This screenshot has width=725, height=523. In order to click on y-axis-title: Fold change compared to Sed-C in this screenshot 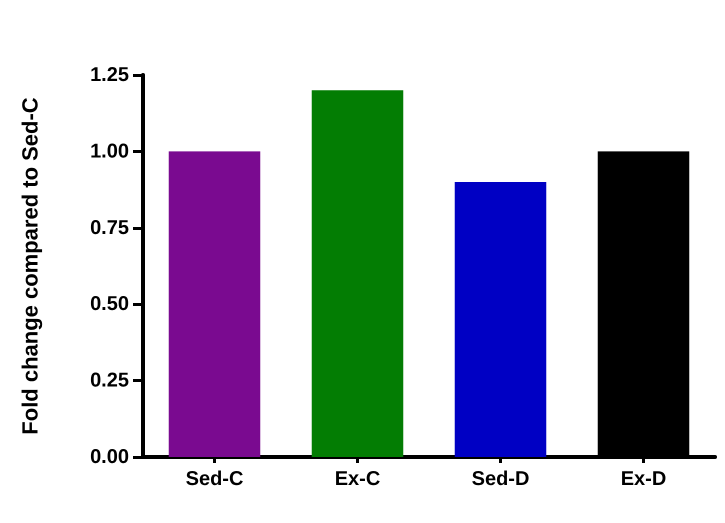, I will do `click(30, 266)`.